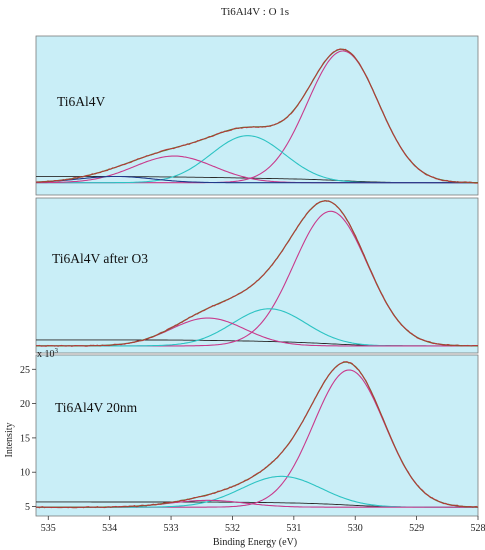 The image size is (485, 550). What do you see at coordinates (25, 404) in the screenshot?
I see `y-tick-label: 20` at bounding box center [25, 404].